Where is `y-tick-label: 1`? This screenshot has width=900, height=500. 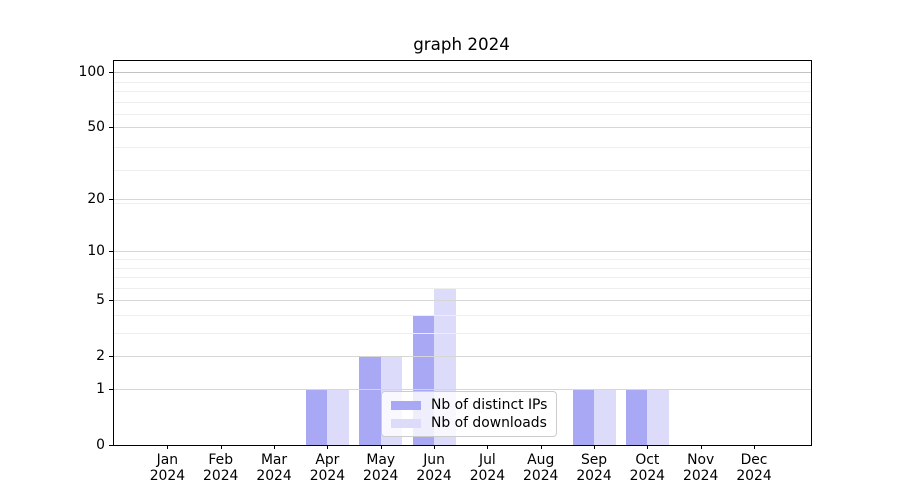 y-tick-label: 1 is located at coordinates (100, 389).